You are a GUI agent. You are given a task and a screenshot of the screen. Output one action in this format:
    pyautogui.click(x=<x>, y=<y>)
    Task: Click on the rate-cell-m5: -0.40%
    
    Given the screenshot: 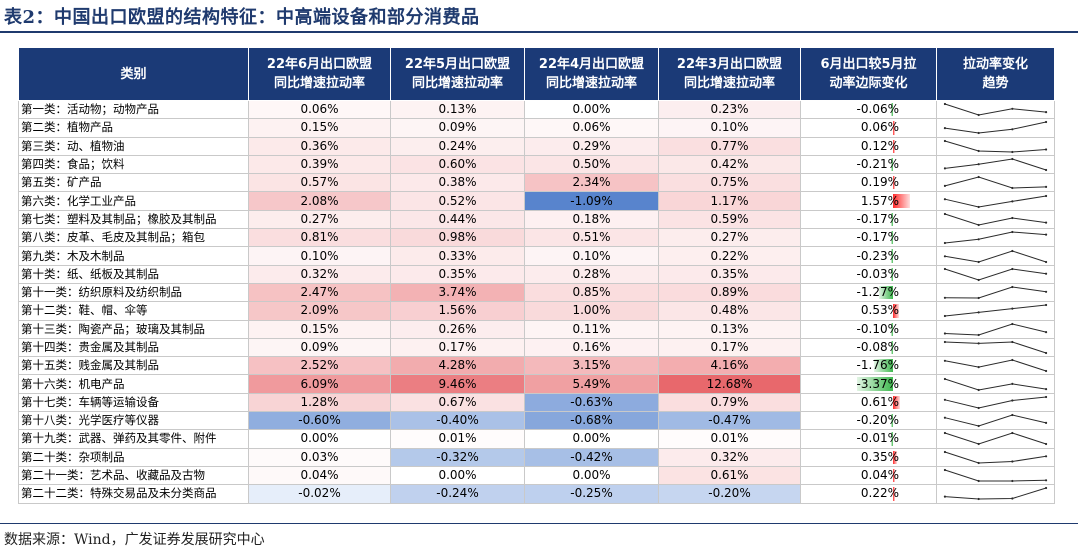 What is the action you would take?
    pyautogui.click(x=457, y=421)
    